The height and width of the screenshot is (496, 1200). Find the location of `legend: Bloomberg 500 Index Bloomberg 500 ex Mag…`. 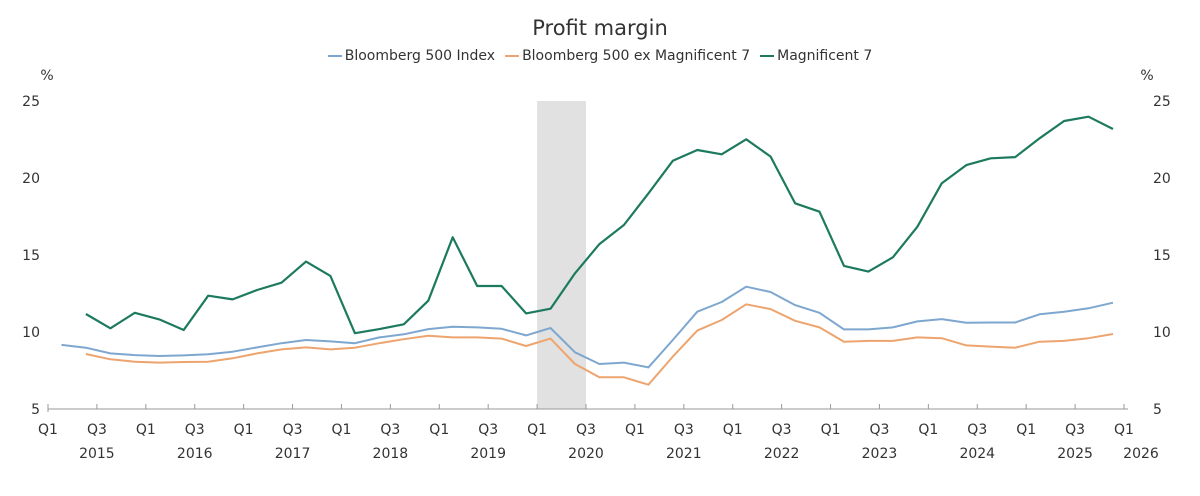

legend: Bloomberg 500 Index Bloomberg 500 ex Mag… is located at coordinates (600, 56).